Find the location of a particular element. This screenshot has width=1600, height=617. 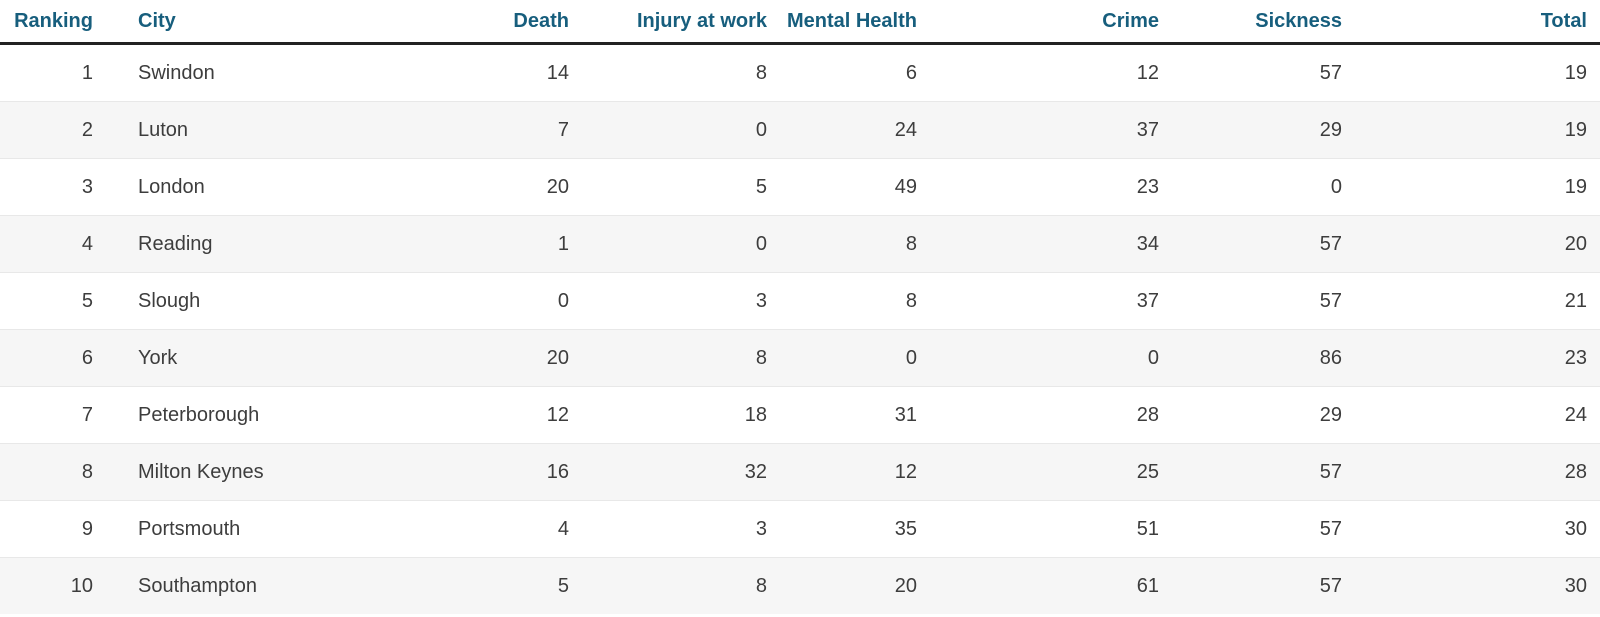

cell-death: 0 is located at coordinates (502, 301).